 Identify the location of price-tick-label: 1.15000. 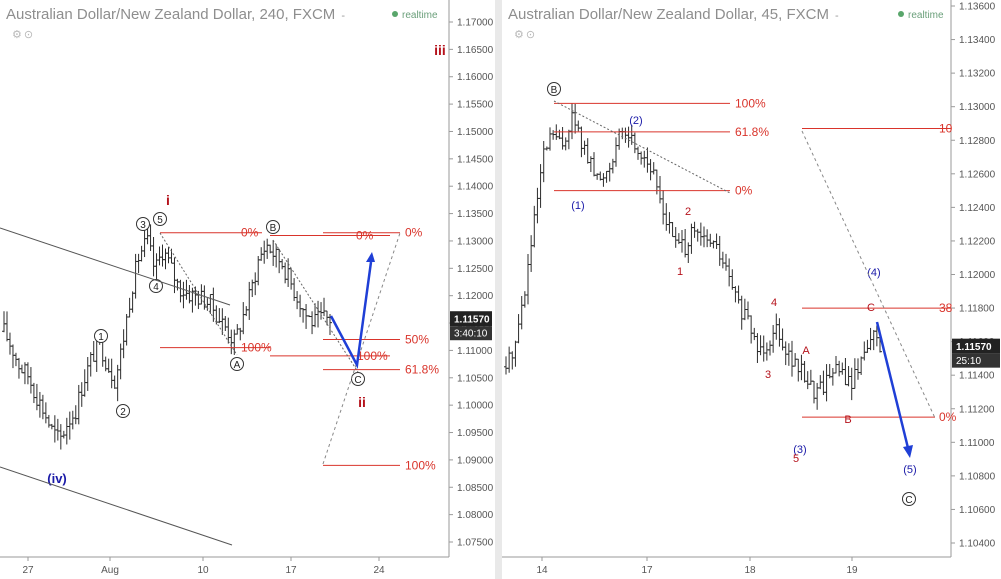
(475, 132).